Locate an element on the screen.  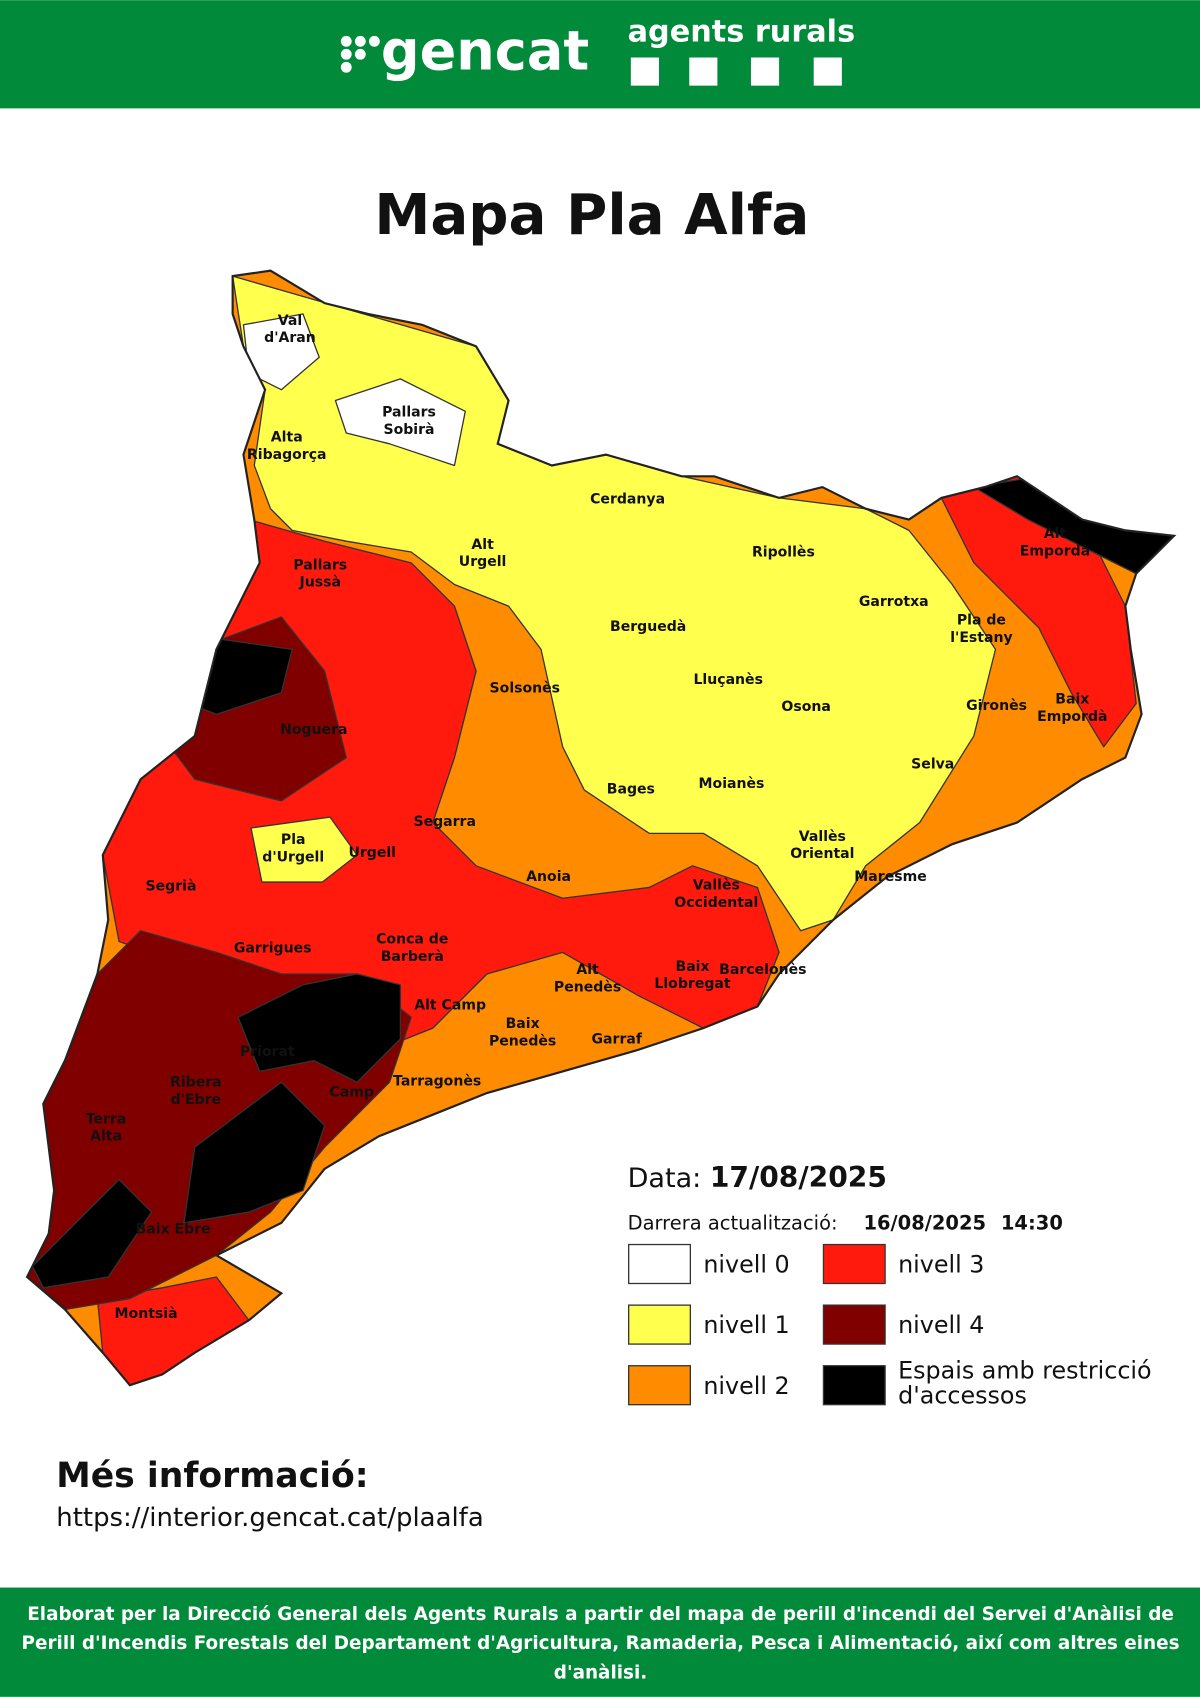
region-label: Baix Ebre is located at coordinates (173, 1230).